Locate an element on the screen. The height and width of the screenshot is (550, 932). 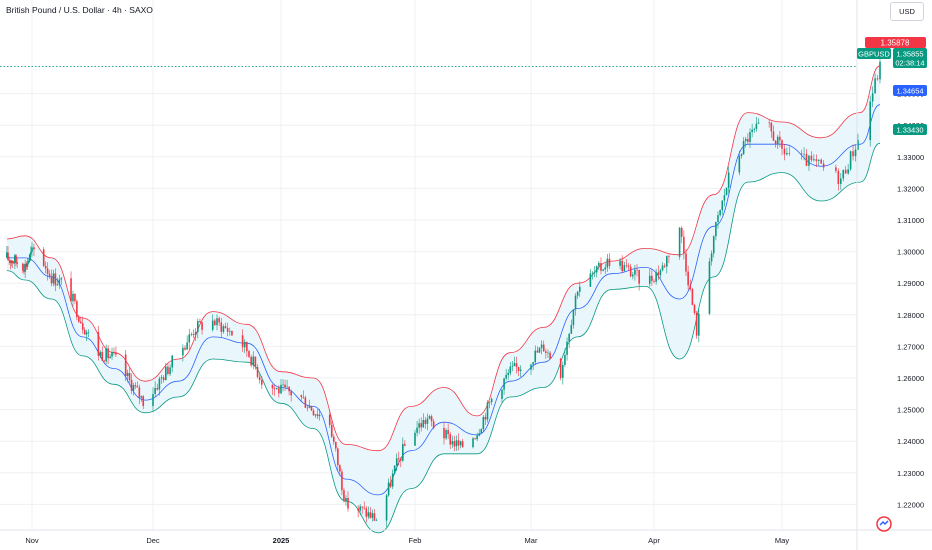
y-tick-label: 1.25000 is located at coordinates (910, 410).